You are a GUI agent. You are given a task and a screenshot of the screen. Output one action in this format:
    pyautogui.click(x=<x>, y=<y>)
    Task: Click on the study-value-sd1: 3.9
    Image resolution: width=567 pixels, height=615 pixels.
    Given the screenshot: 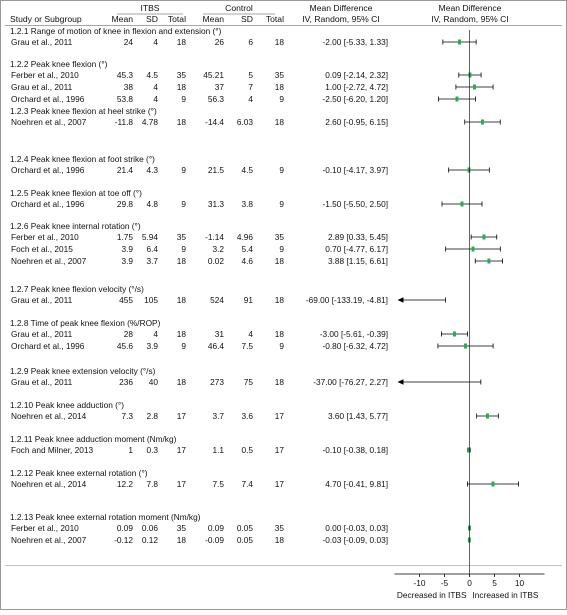 What is the action you would take?
    pyautogui.click(x=152, y=346)
    